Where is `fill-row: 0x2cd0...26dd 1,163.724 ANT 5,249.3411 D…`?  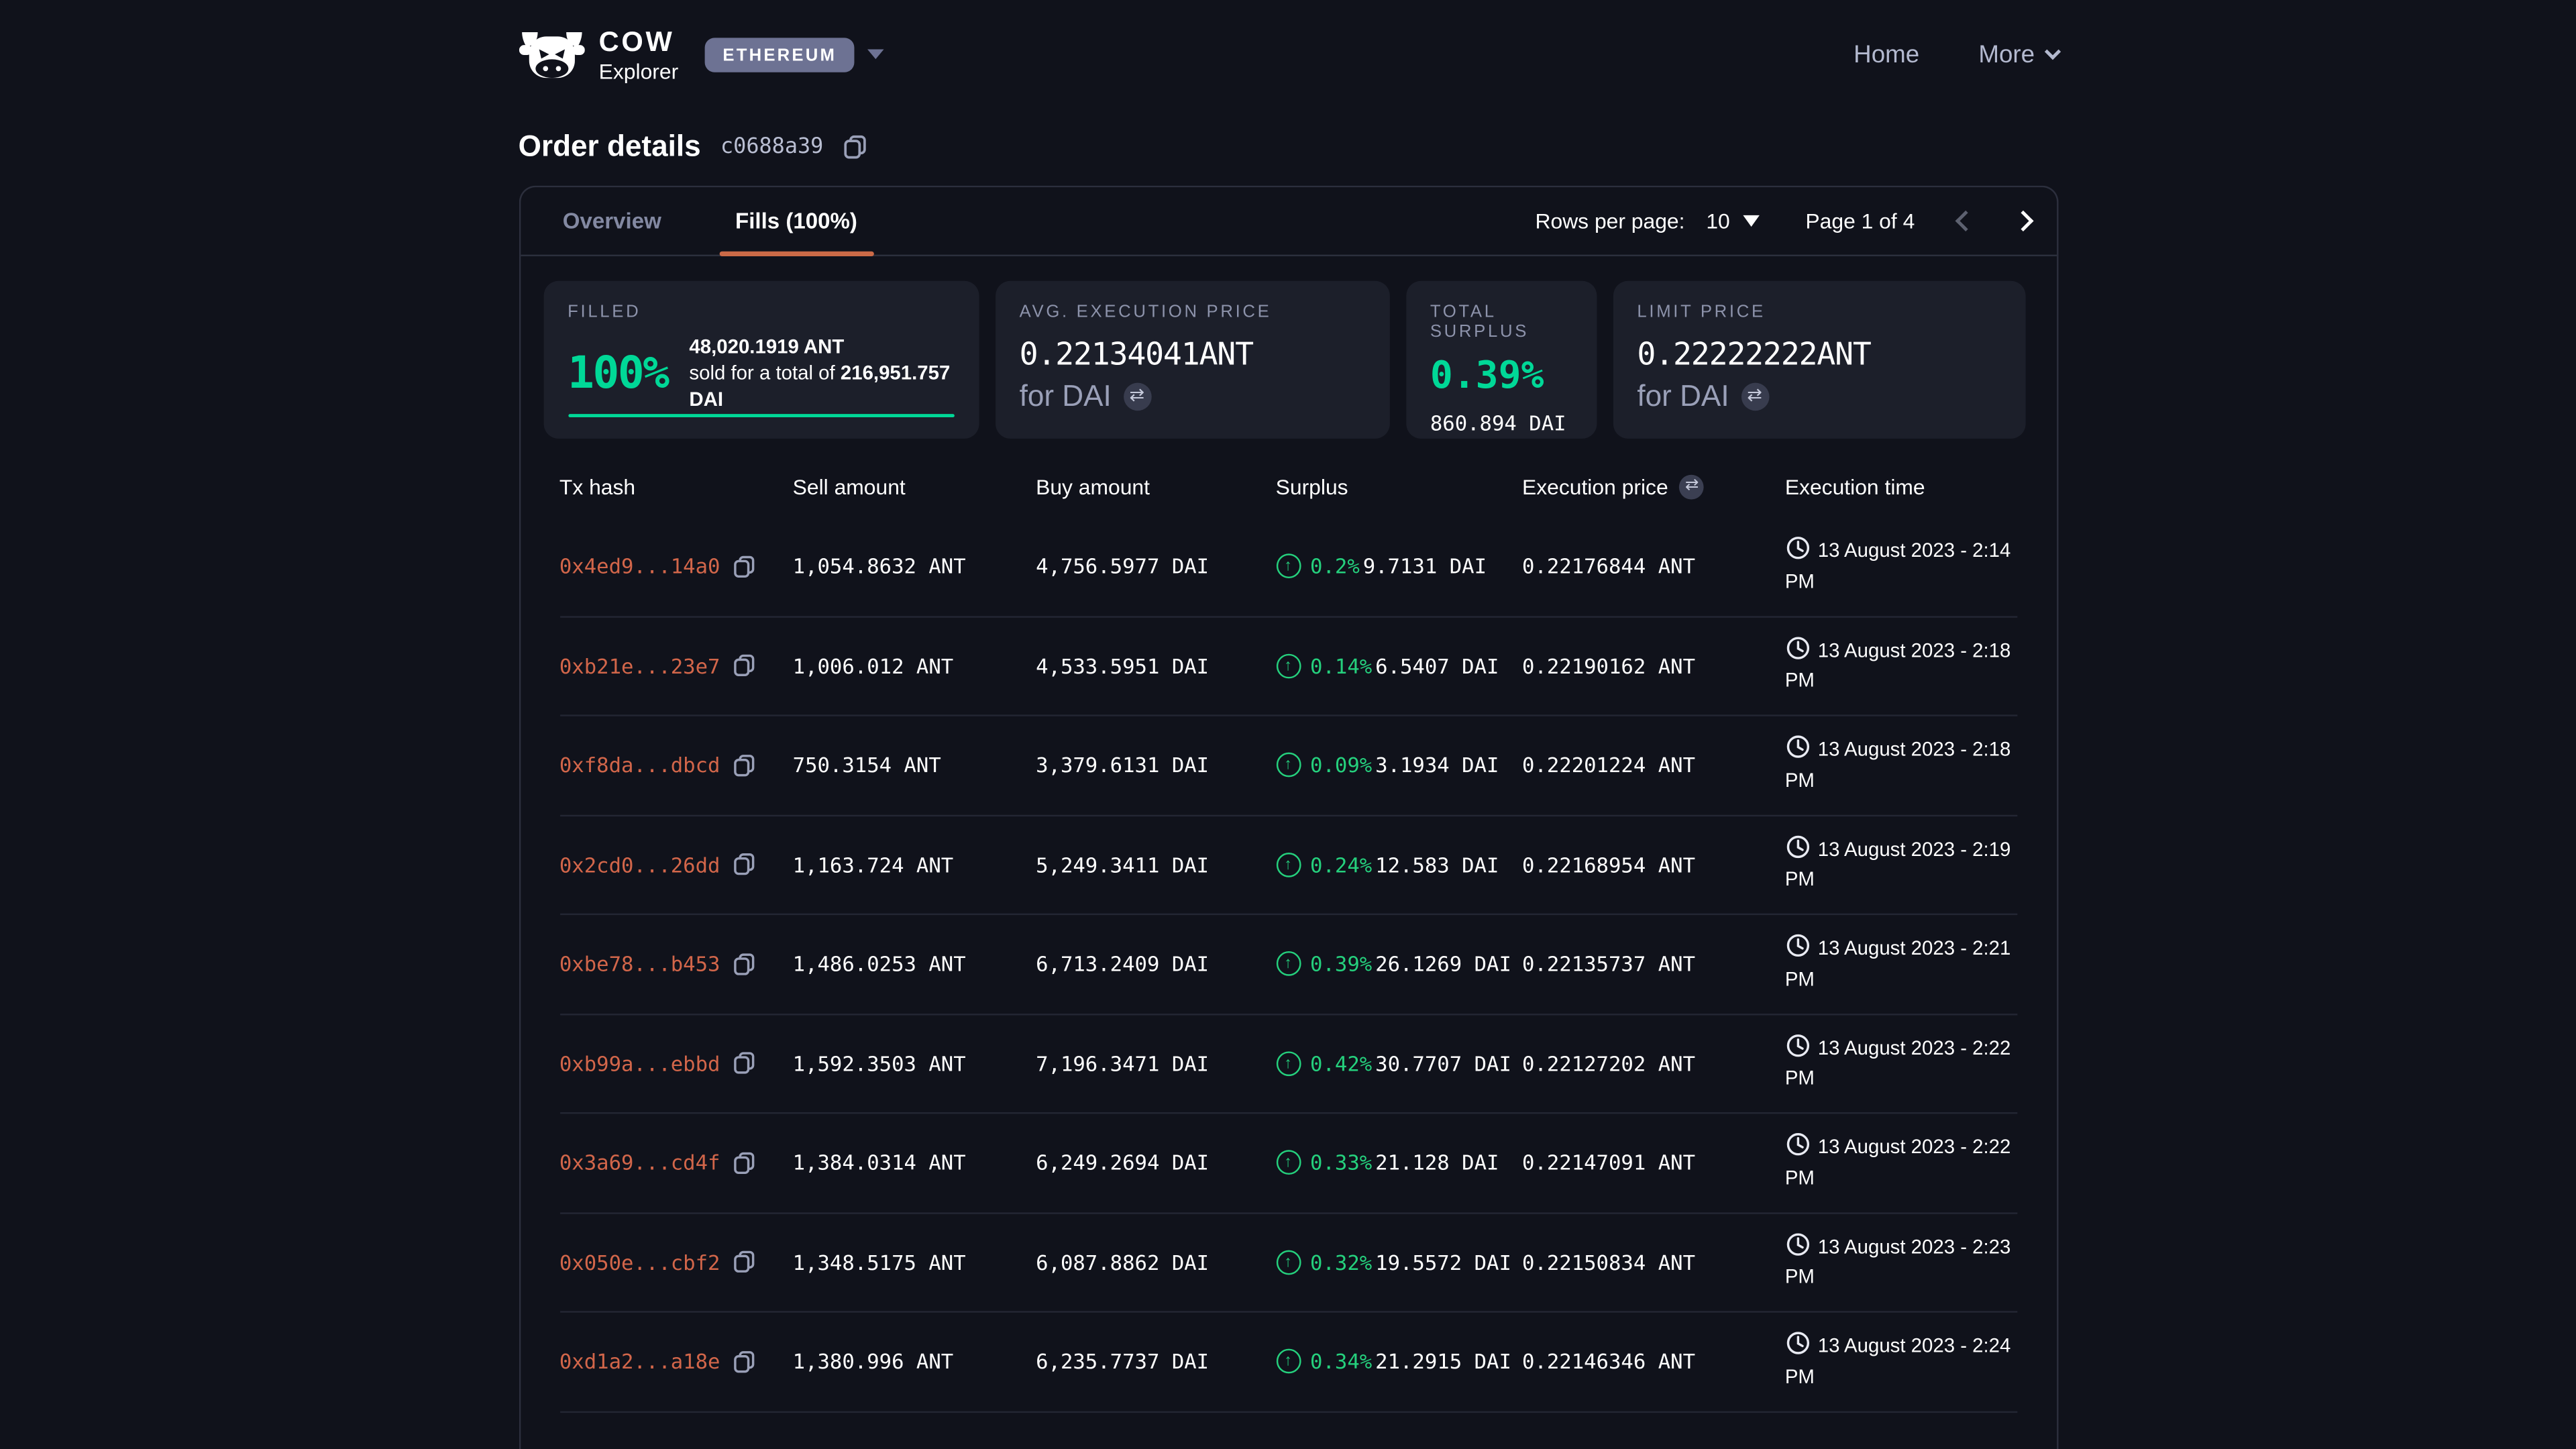 fill-row: 0x2cd0...26dd 1,163.724 ANT 5,249.3411 D… is located at coordinates (1288, 866).